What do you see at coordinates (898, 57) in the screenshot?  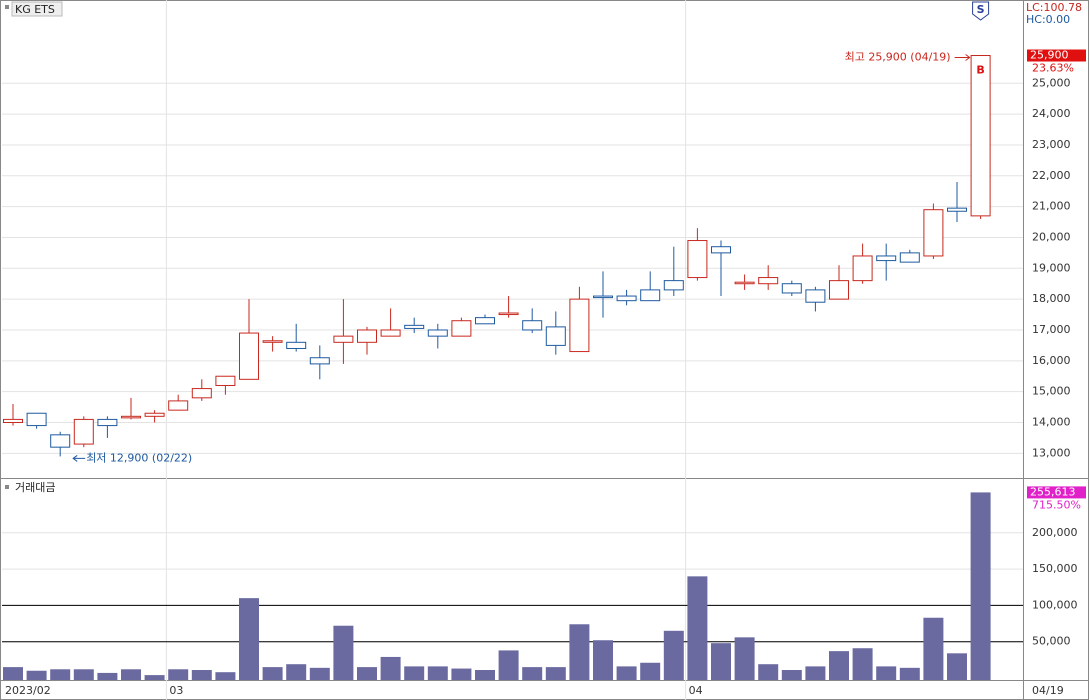 I see `max-label: 최고 25,900 (04/19)` at bounding box center [898, 57].